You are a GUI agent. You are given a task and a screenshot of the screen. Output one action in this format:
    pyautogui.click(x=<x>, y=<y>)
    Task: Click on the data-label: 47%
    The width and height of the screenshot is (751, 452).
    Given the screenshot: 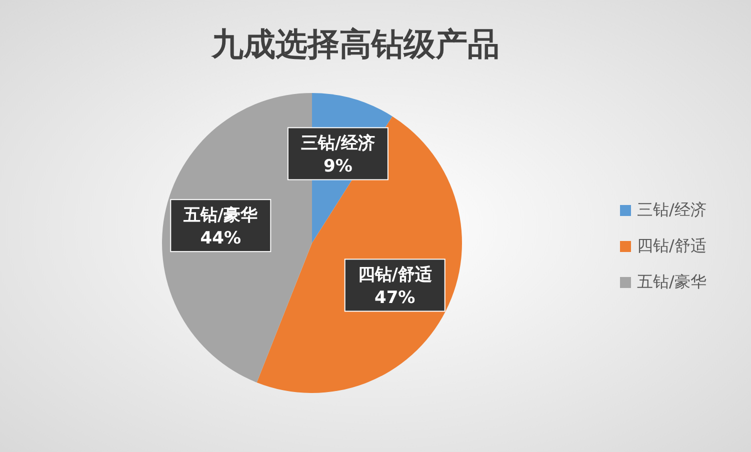 What is the action you would take?
    pyautogui.click(x=395, y=298)
    